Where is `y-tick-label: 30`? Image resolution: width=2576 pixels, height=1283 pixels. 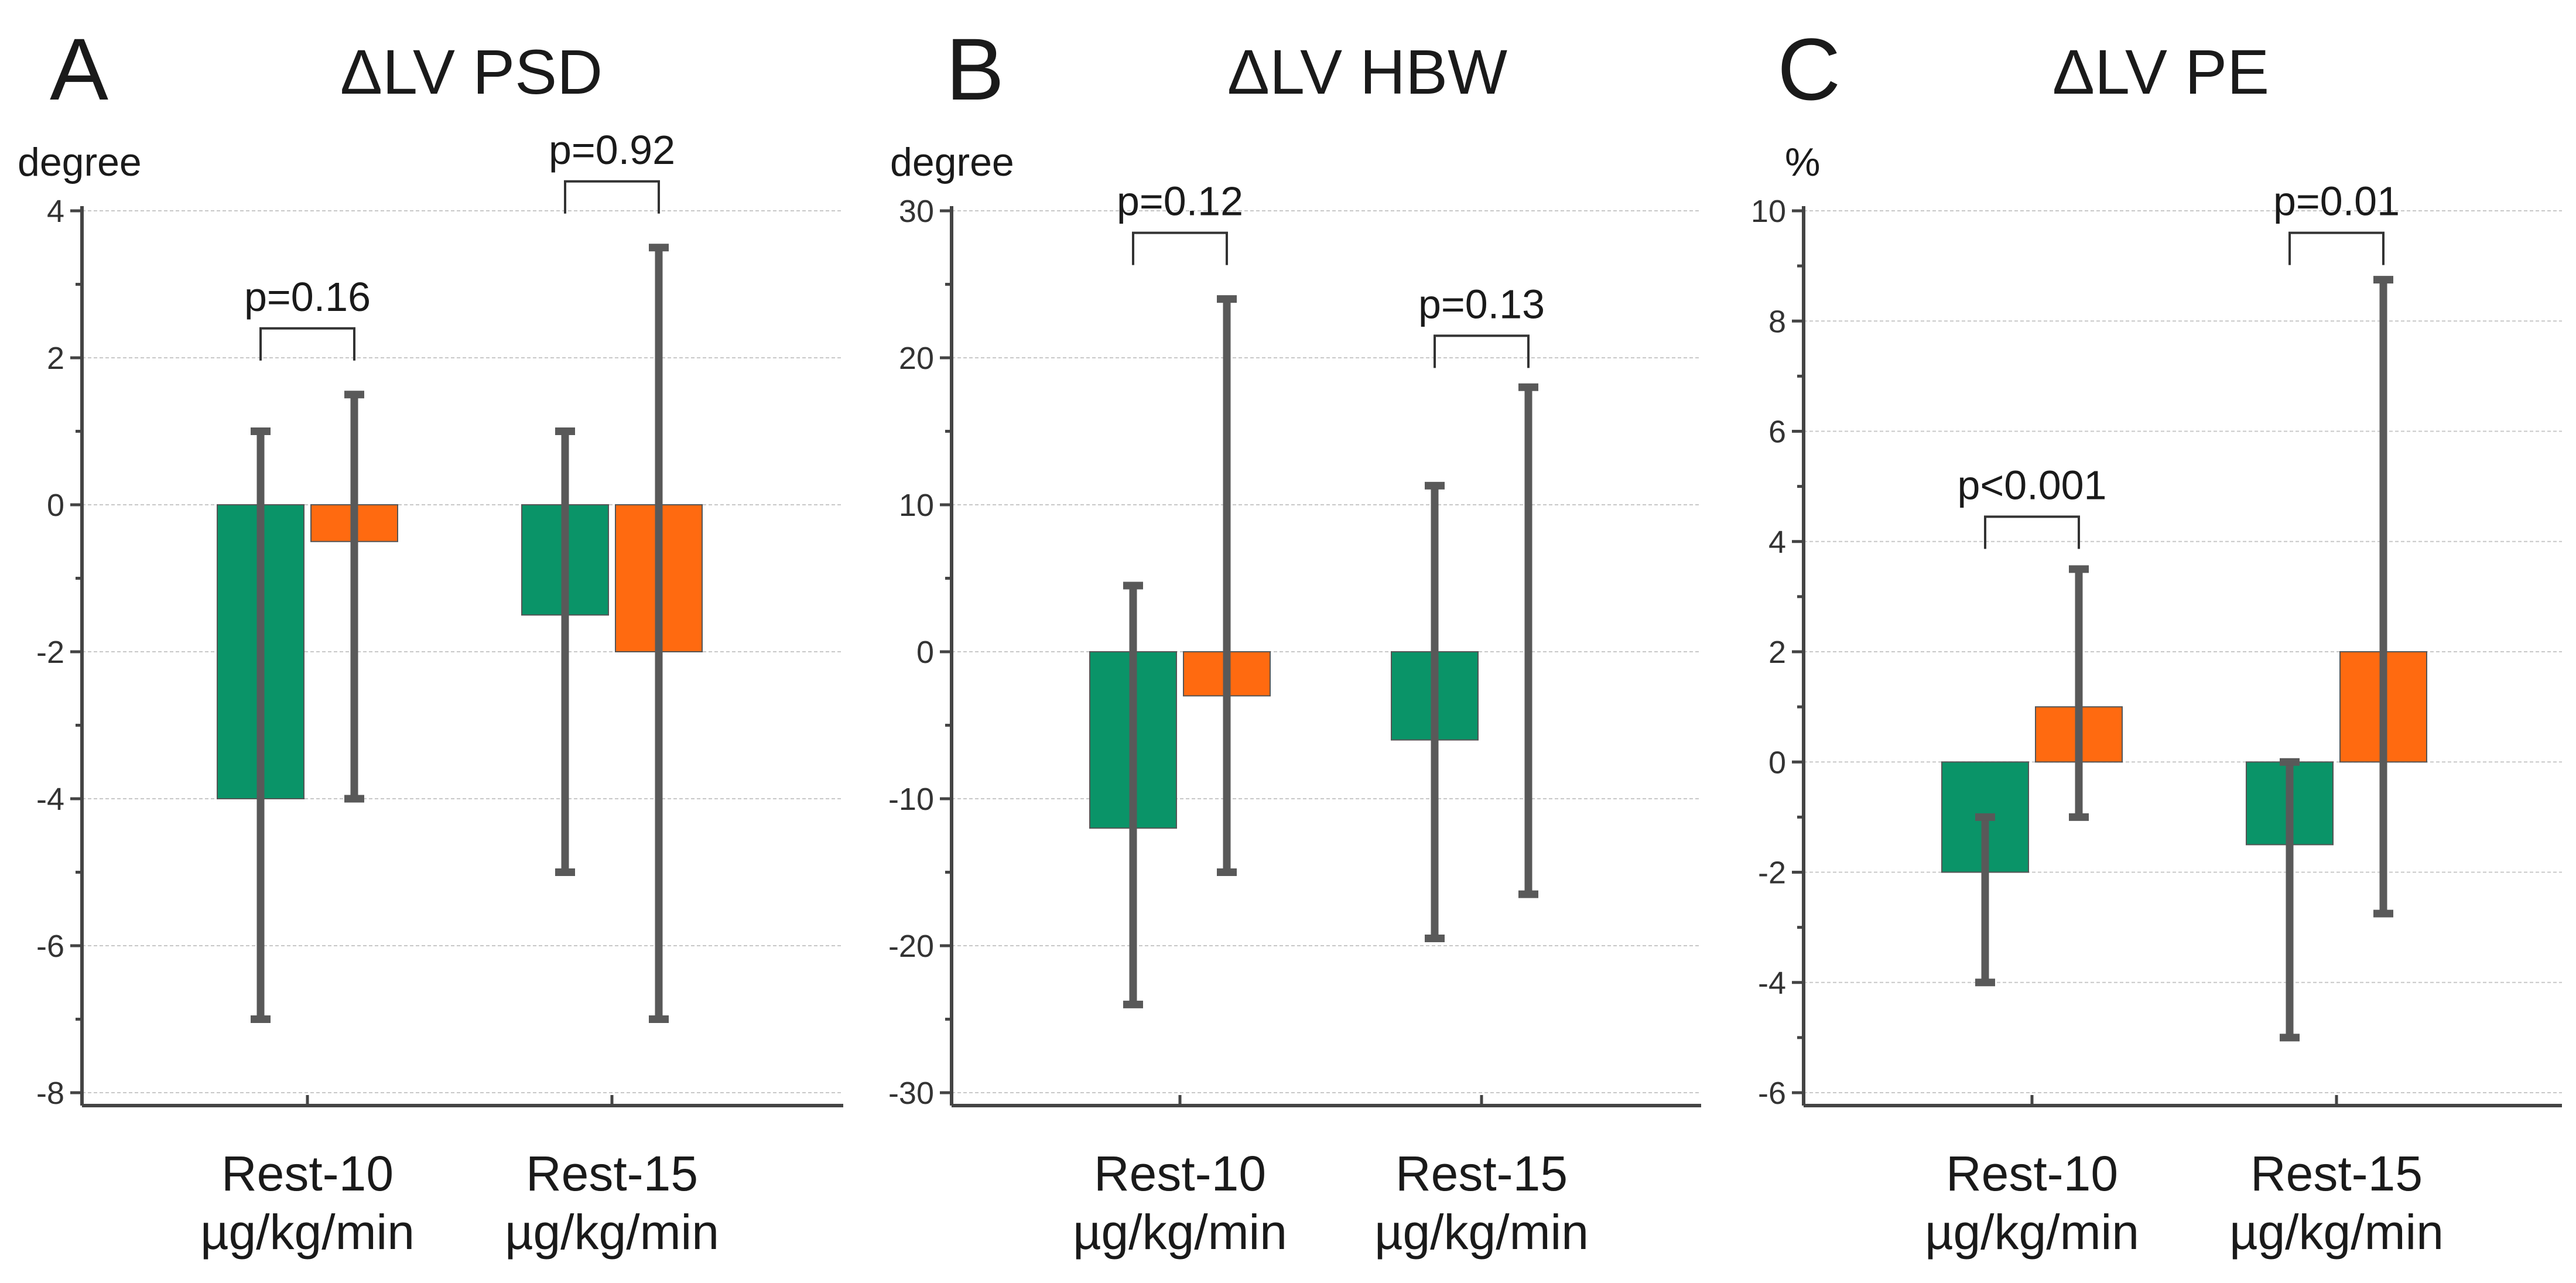 y-tick-label: 30 is located at coordinates (916, 211).